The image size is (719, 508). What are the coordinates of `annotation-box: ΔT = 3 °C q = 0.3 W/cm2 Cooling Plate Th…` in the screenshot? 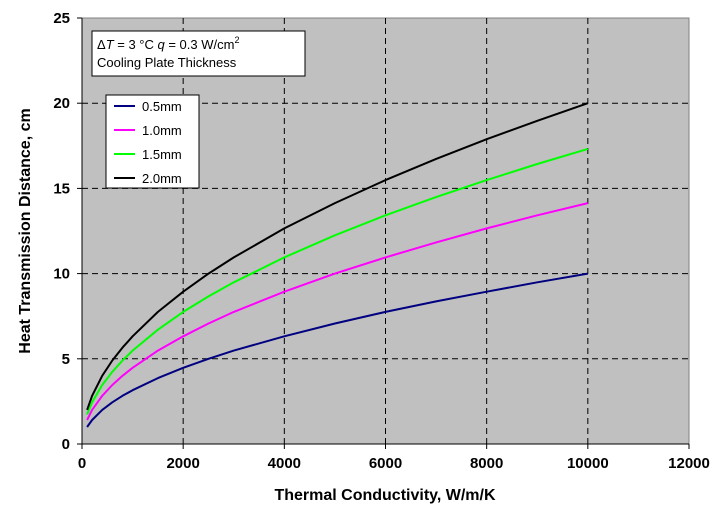 It's located at (198, 53).